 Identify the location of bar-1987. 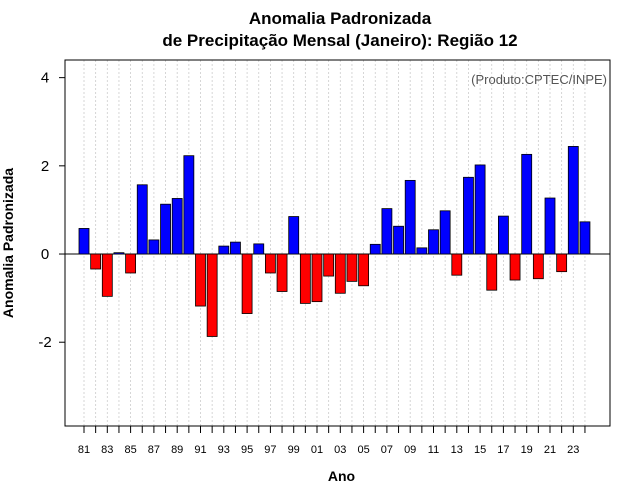
(154, 247).